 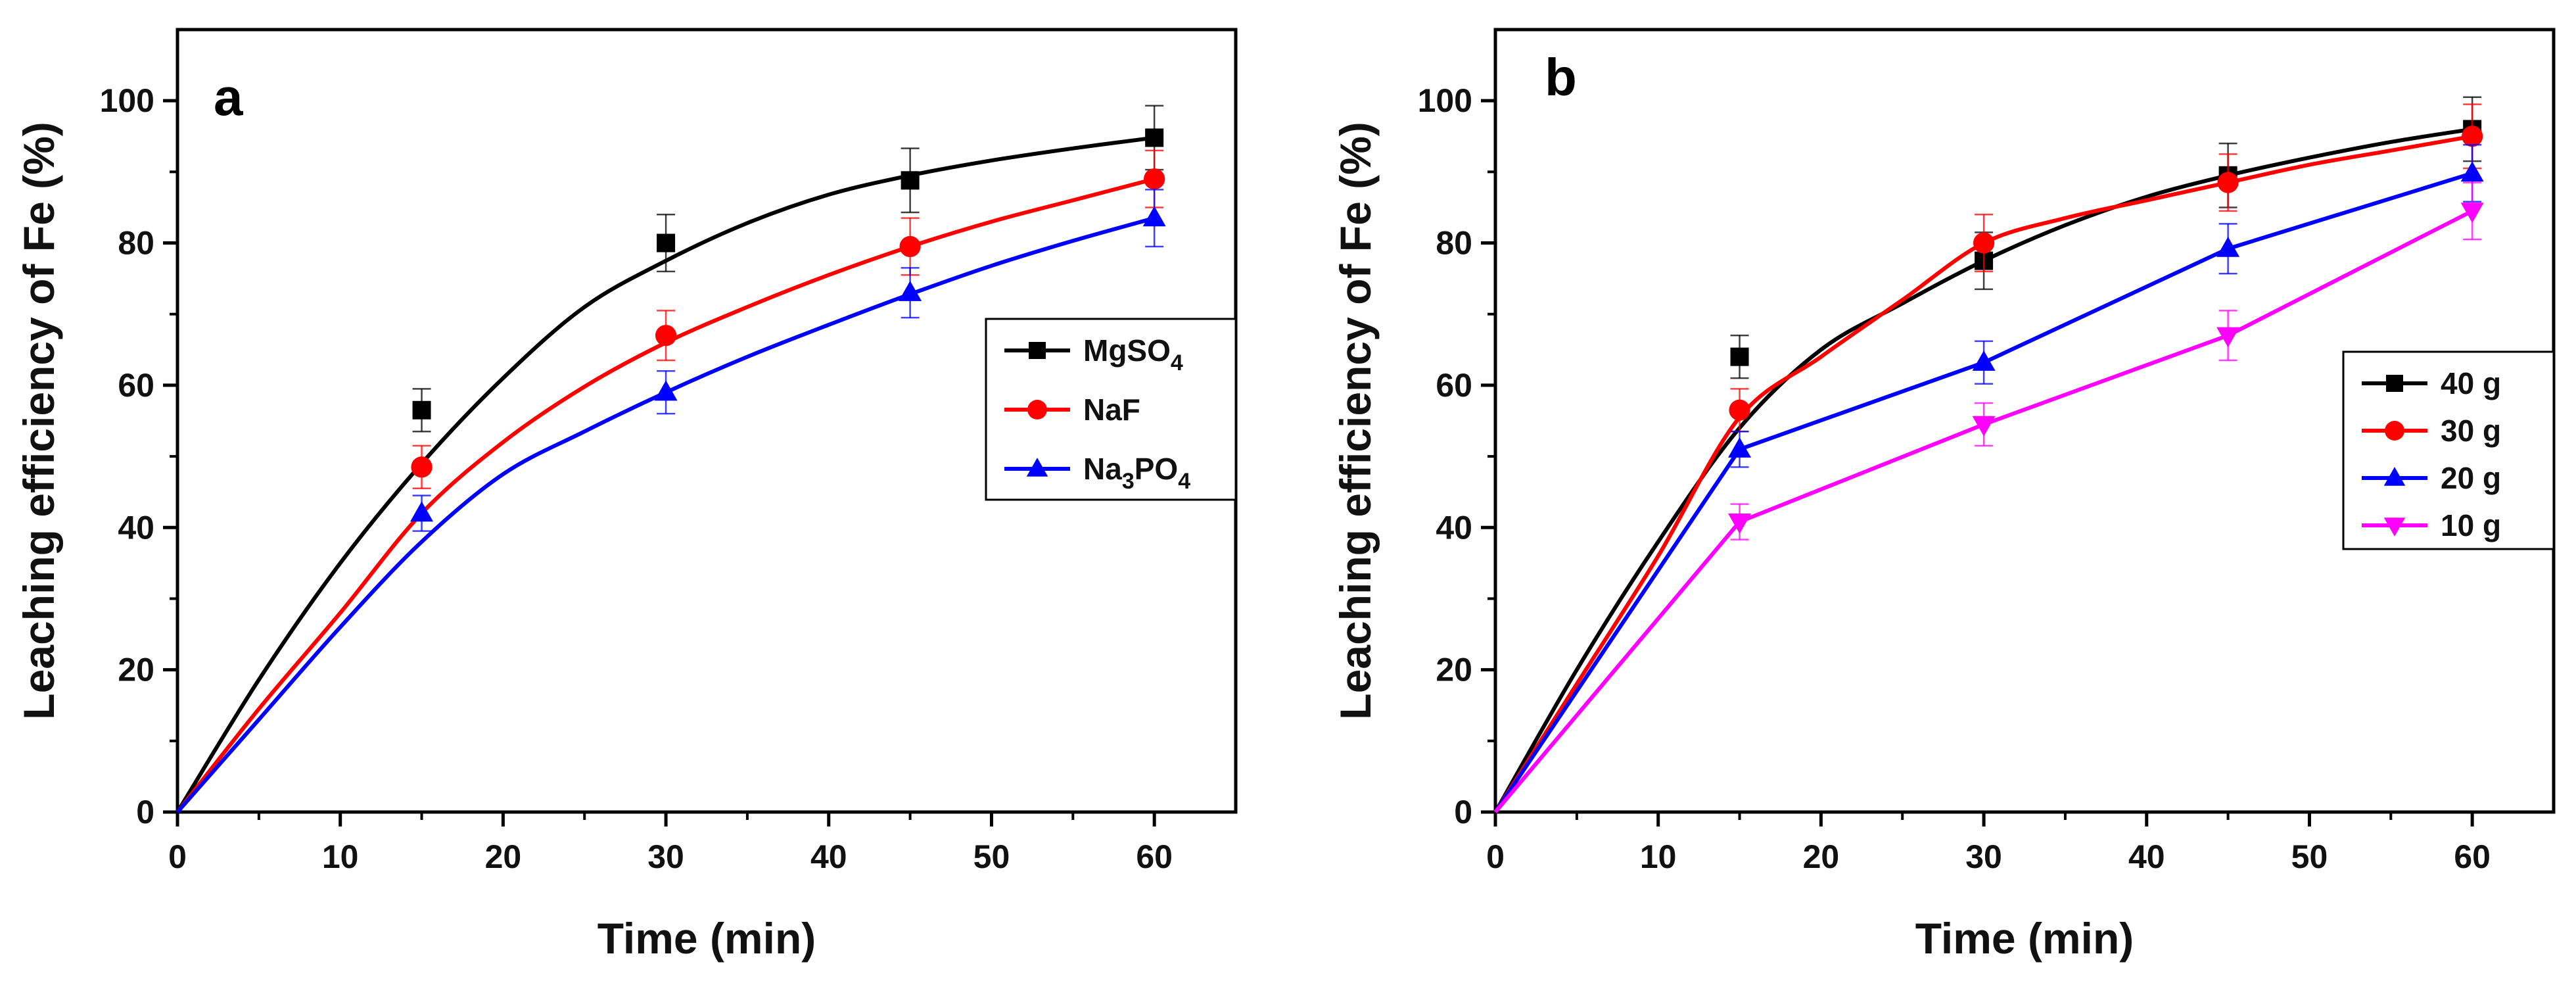 I want to click on panel-label: a, so click(x=229, y=97).